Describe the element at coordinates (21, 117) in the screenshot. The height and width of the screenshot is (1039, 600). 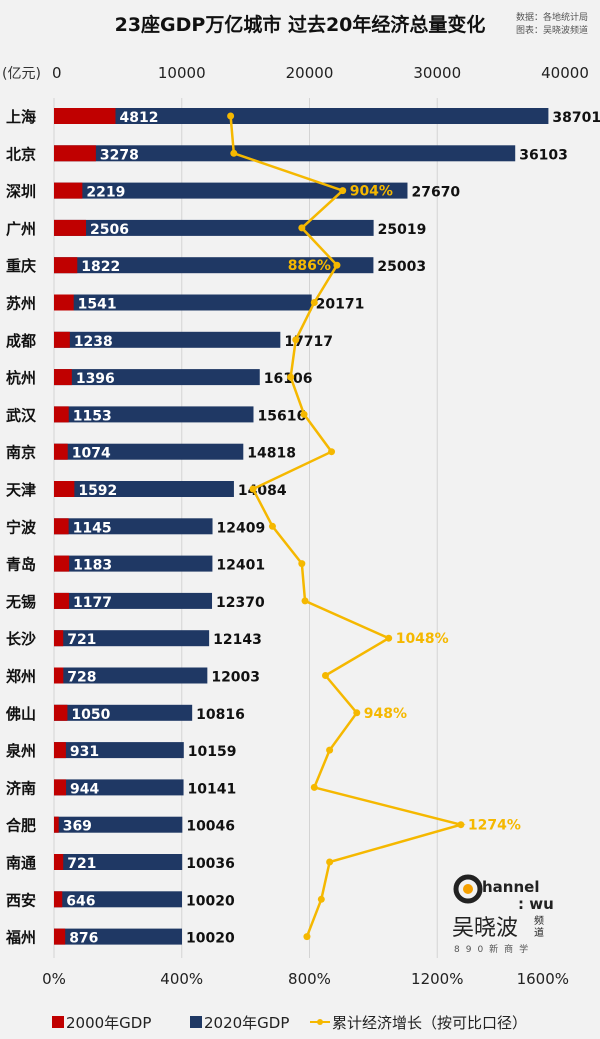
I see `category-label: 上海` at that location.